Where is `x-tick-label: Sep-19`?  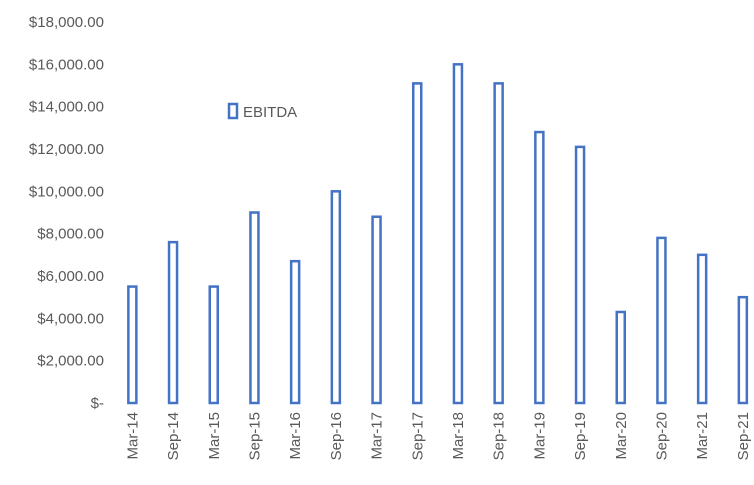
x-tick-label: Sep-19 is located at coordinates (580, 436).